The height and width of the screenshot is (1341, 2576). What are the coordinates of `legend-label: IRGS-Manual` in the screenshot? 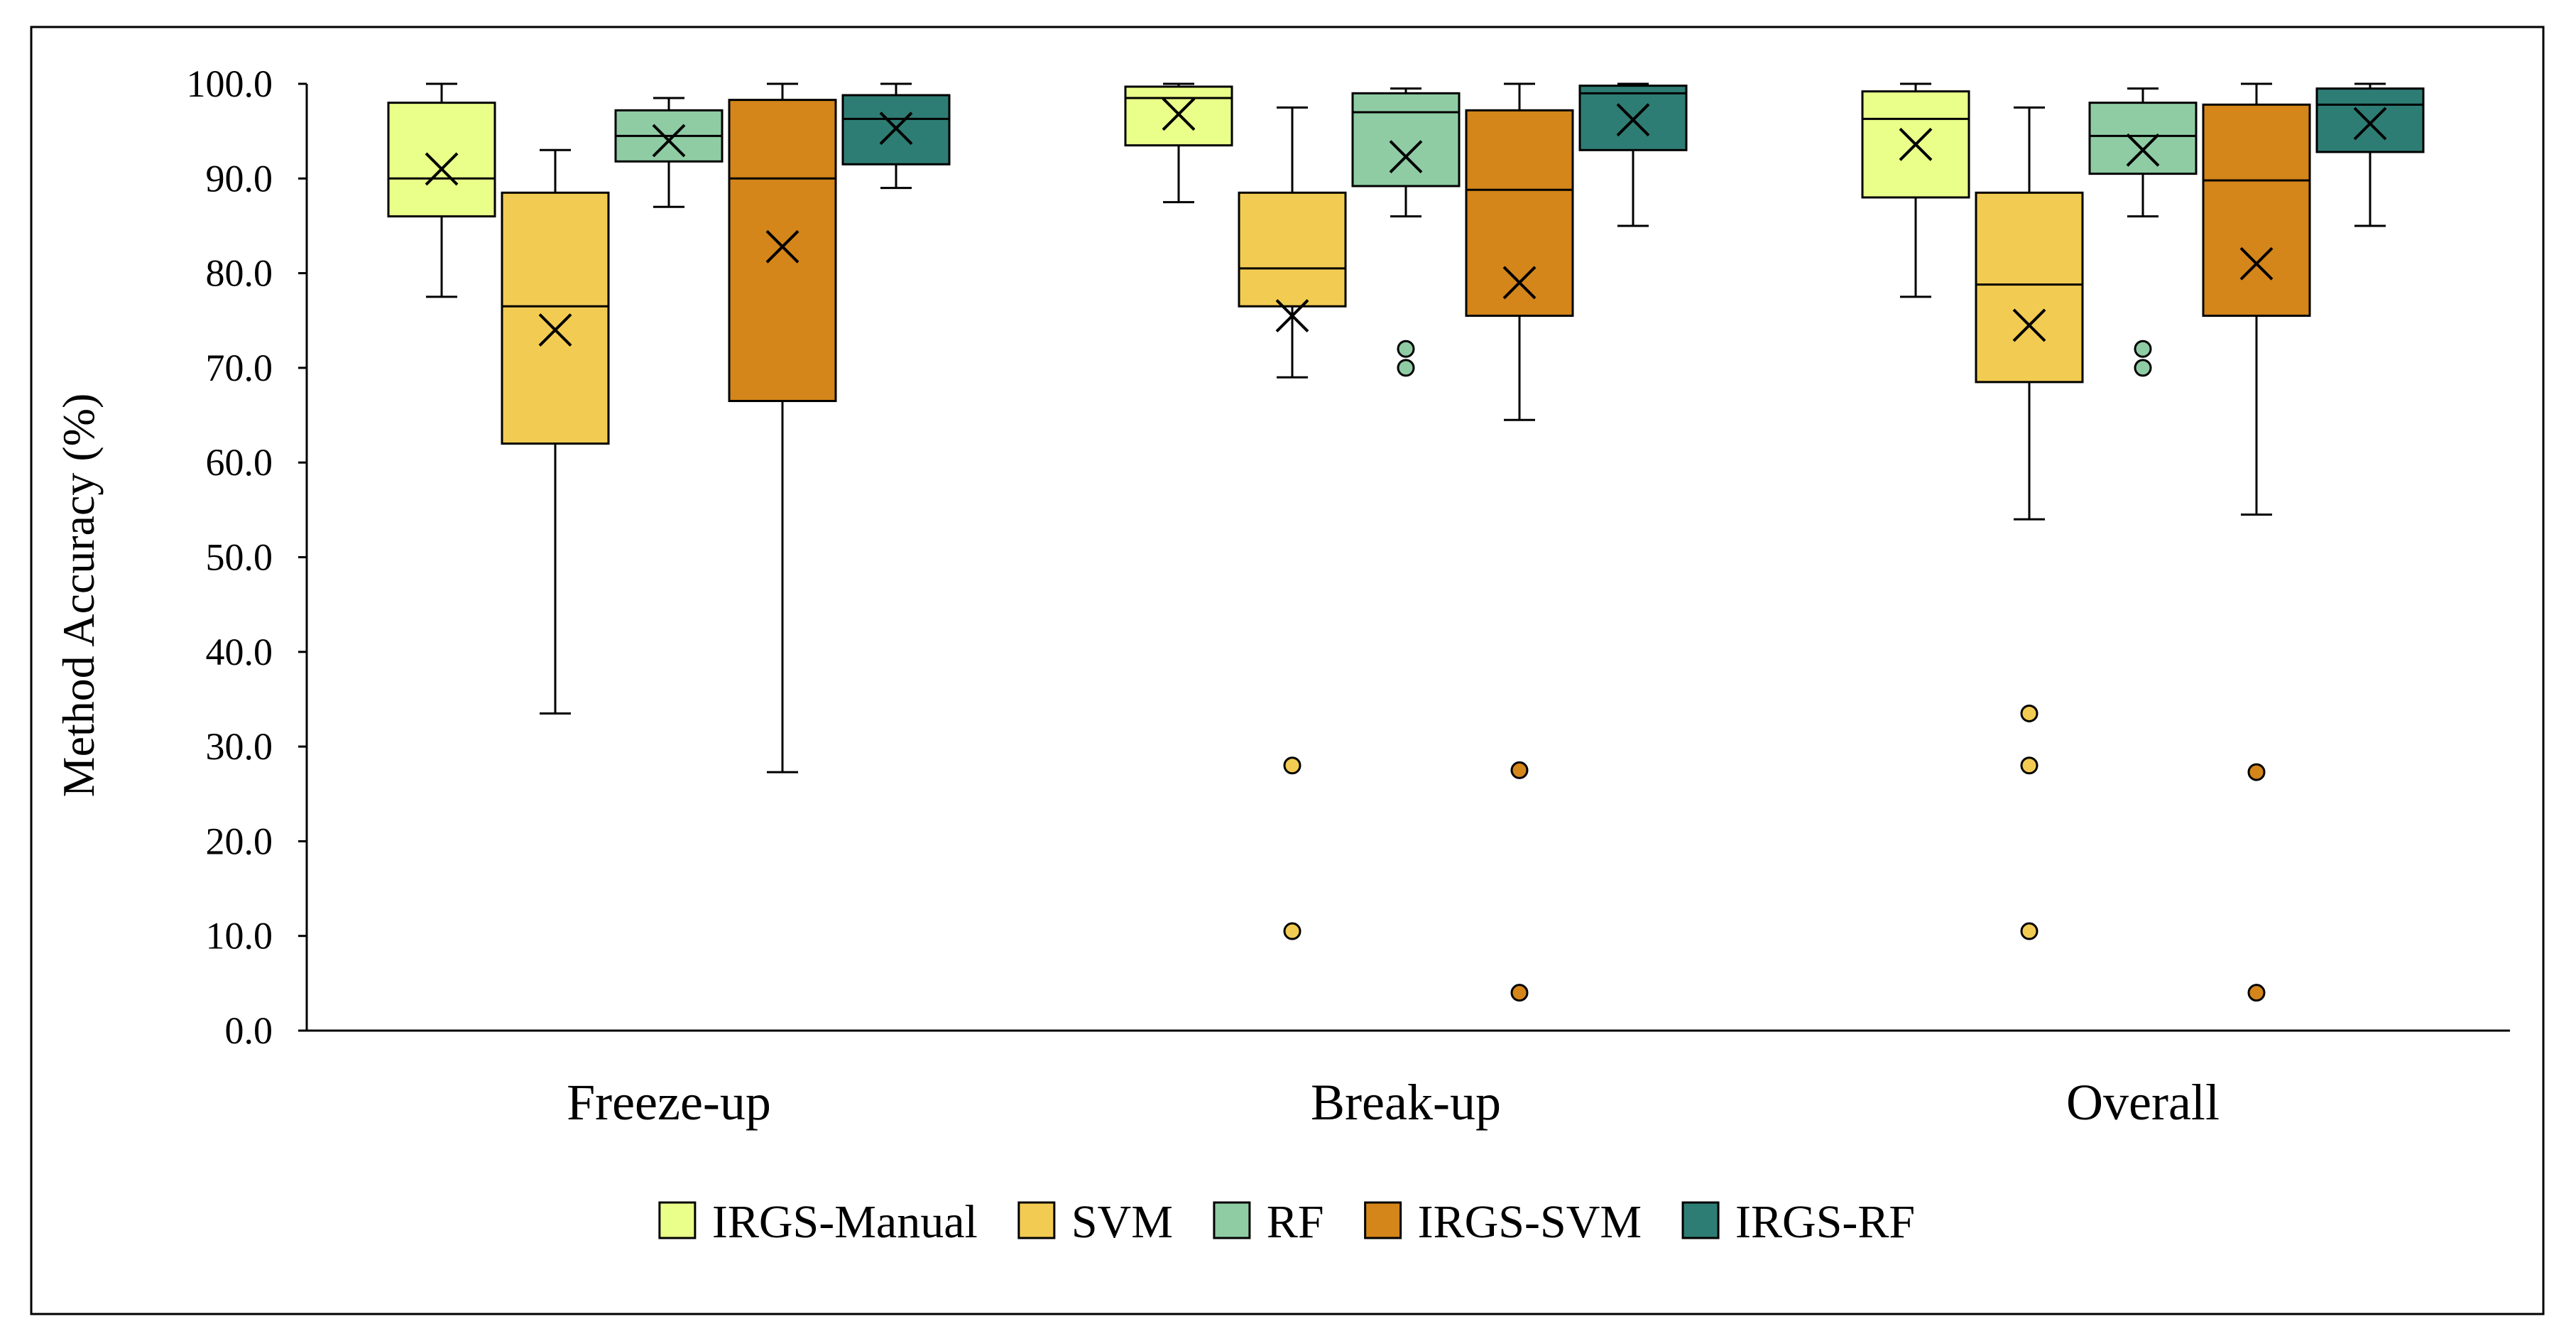 It's located at (845, 1222).